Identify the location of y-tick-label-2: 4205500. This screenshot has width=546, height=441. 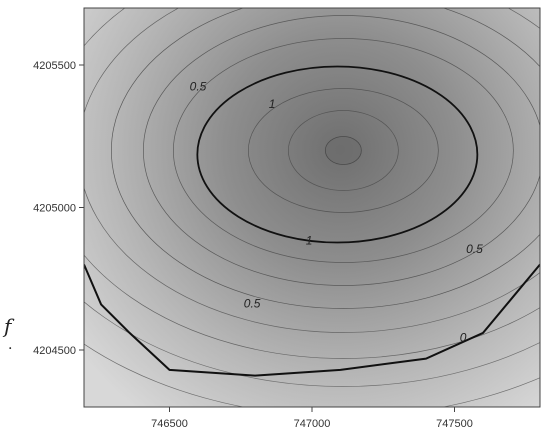
(54, 66).